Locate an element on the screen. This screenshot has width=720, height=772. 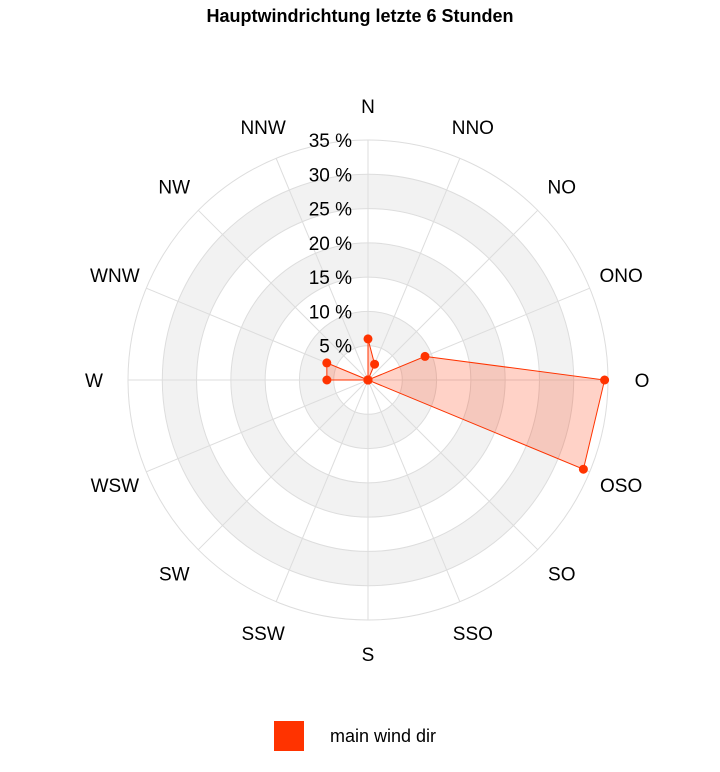
radial-tick-label: 20 % is located at coordinates (330, 244).